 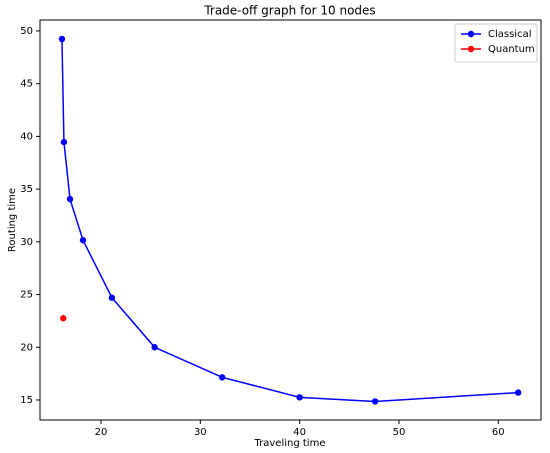 I want to click on y-tick-label: 45, so click(x=26, y=84).